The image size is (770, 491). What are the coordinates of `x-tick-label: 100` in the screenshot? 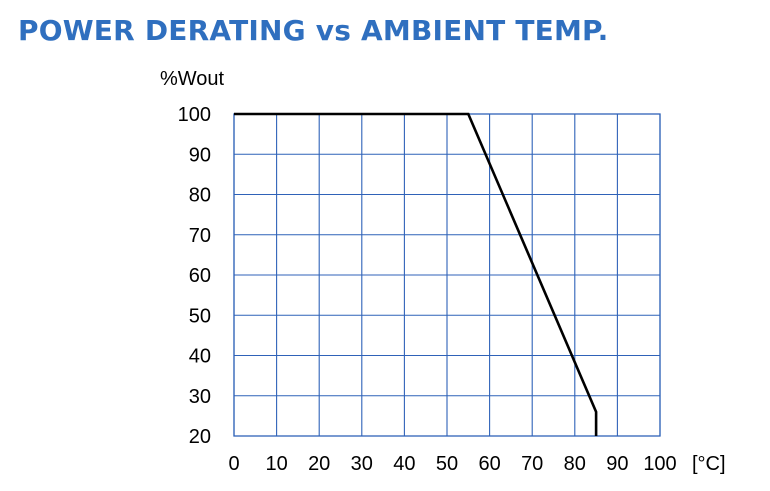 It's located at (659, 464).